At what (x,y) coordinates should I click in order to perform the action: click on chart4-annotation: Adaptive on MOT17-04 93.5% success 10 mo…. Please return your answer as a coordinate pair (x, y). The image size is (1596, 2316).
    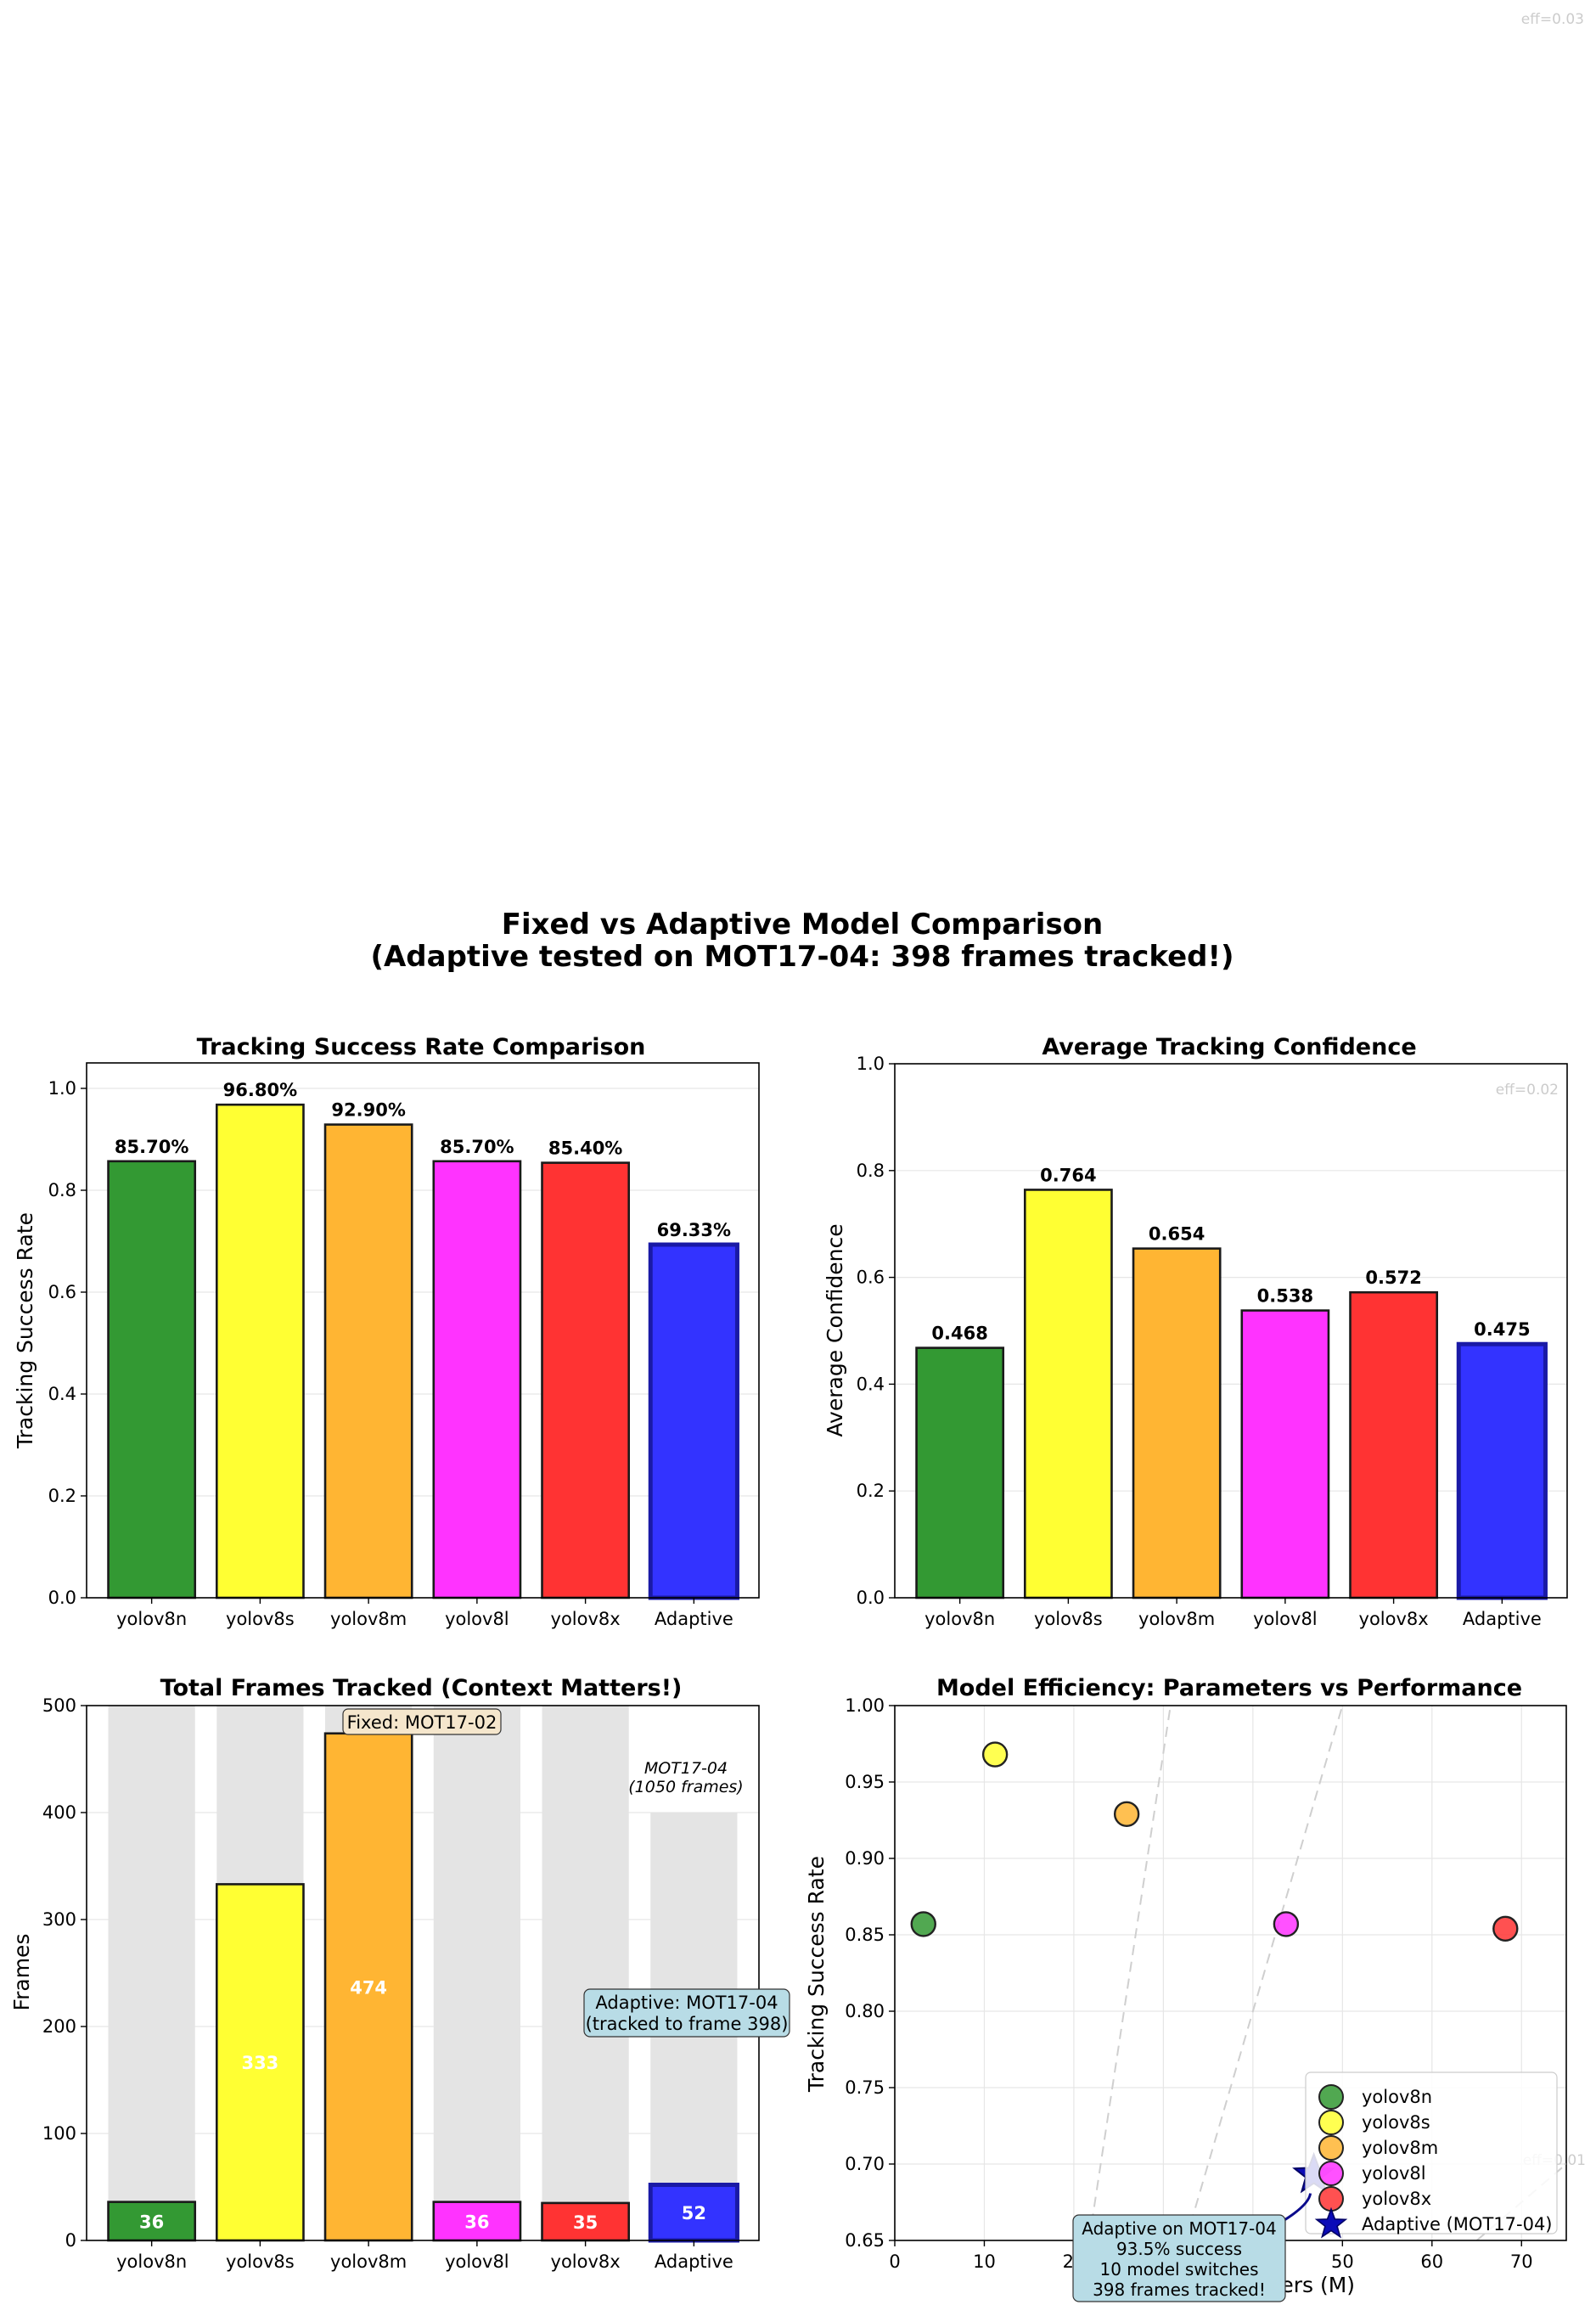
    Looking at the image, I should click on (1179, 2258).